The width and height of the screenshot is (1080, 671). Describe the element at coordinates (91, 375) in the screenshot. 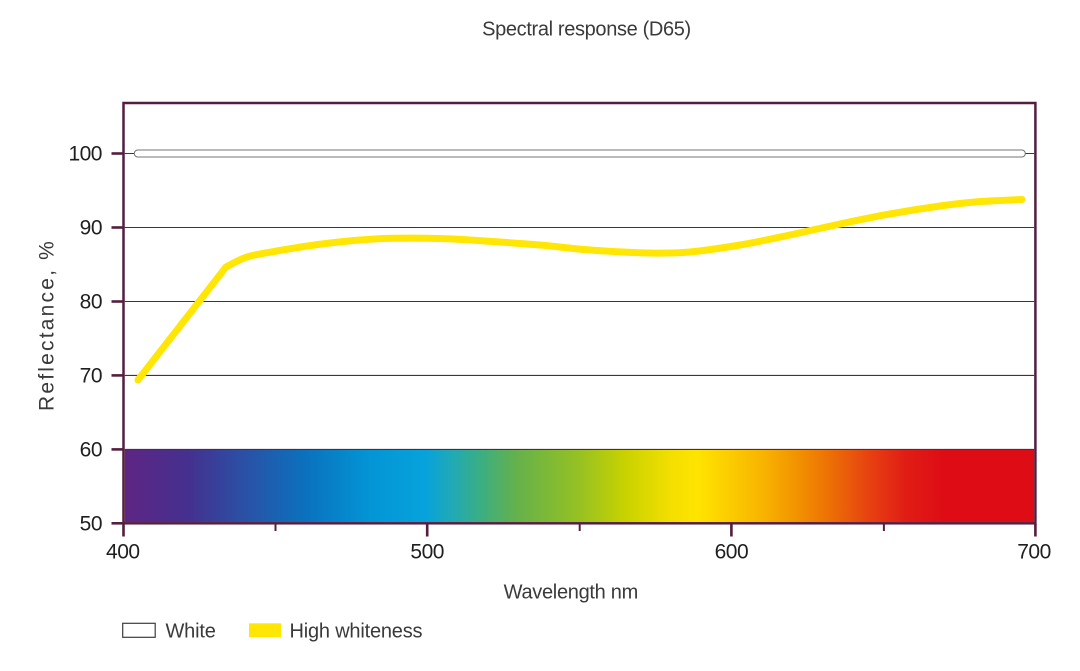

I see `svg-text: 70` at that location.